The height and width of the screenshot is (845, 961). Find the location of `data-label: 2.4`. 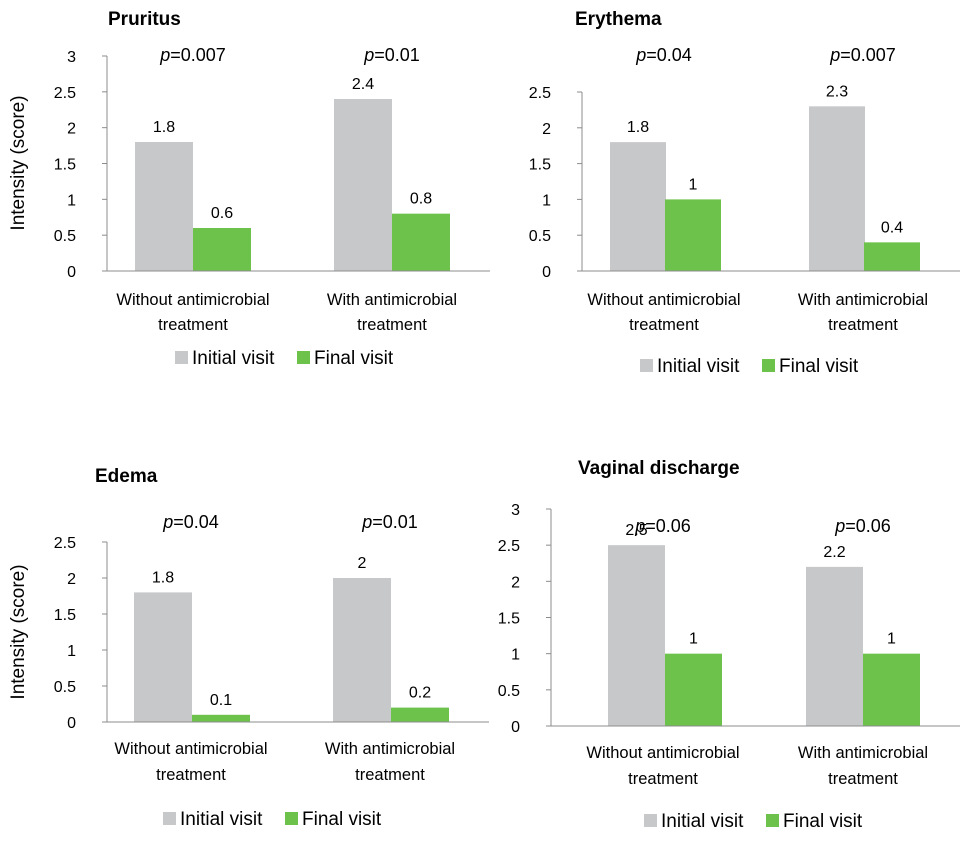

data-label: 2.4 is located at coordinates (363, 84).